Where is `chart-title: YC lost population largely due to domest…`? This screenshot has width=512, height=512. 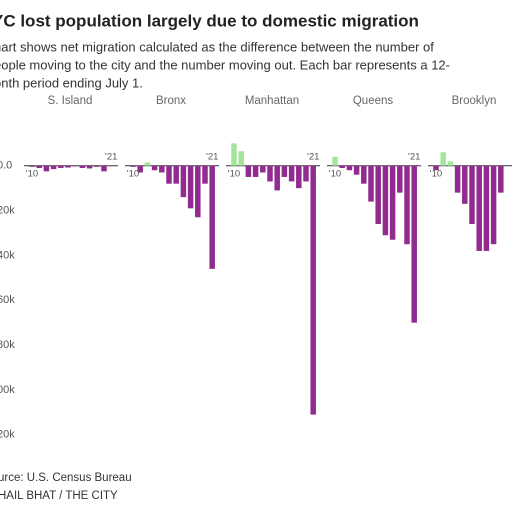
chart-title: YC lost population largely due to domest… is located at coordinates (209, 20).